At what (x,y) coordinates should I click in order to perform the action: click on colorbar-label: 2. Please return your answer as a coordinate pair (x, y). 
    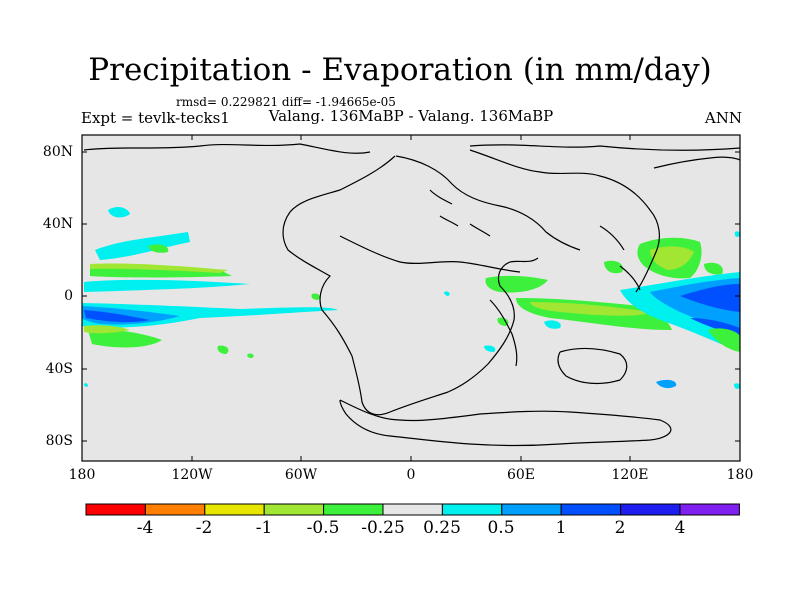
    Looking at the image, I should click on (620, 528).